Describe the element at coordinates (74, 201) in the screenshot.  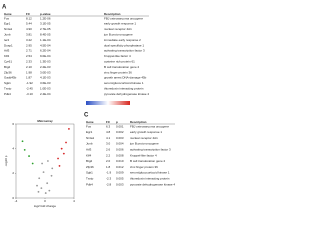
I see `x-tick-label: 4` at that location.